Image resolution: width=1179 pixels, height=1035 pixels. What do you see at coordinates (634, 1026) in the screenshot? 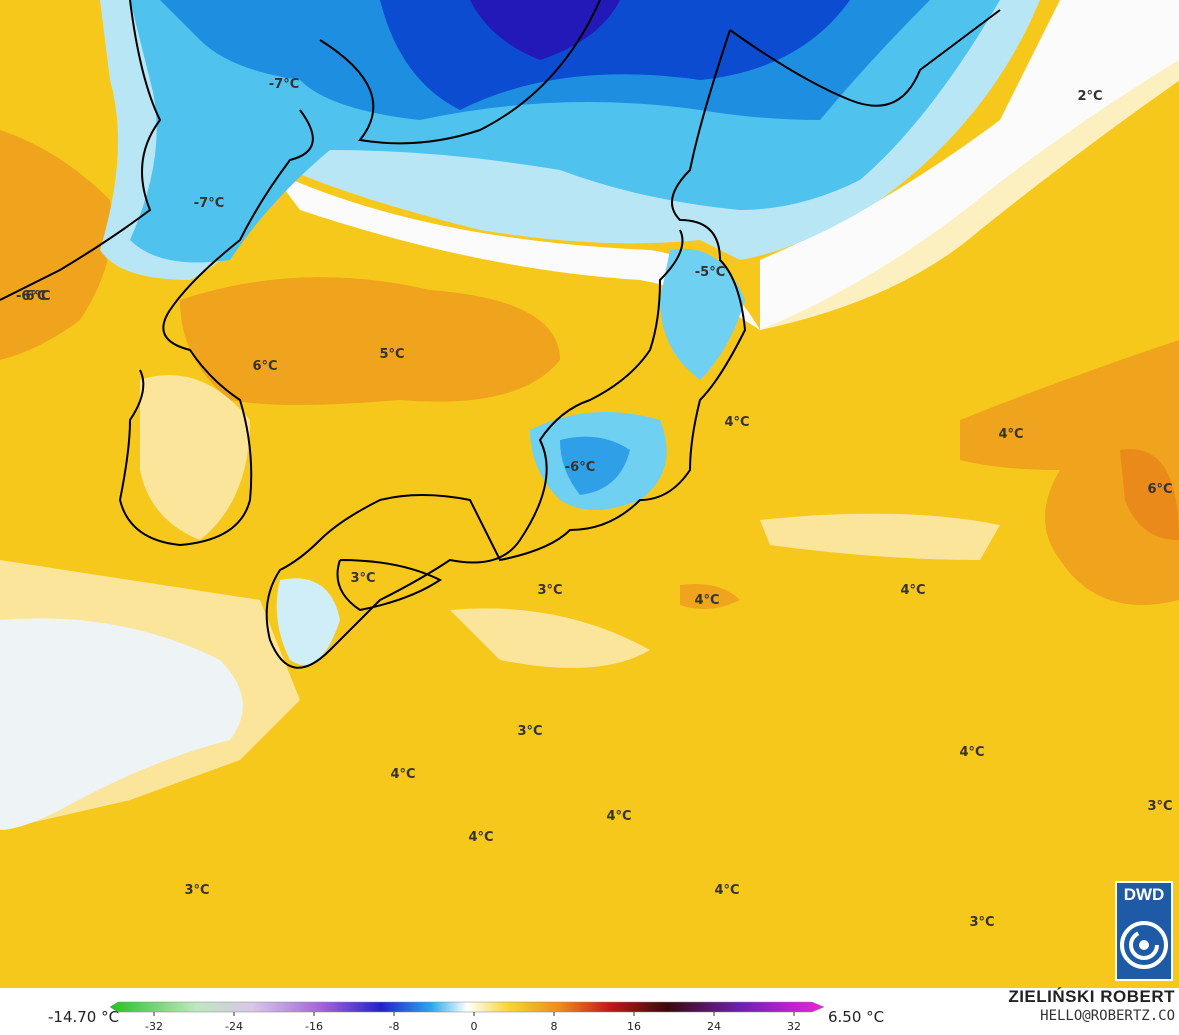
I see `colorbar-tick-label: 16` at bounding box center [634, 1026].